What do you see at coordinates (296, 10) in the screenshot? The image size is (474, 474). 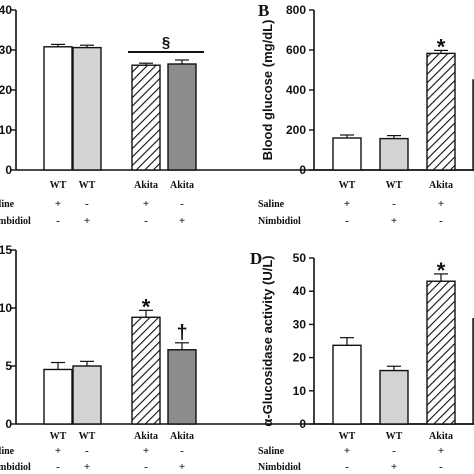 I see `y-tick-label: 800` at bounding box center [296, 10].